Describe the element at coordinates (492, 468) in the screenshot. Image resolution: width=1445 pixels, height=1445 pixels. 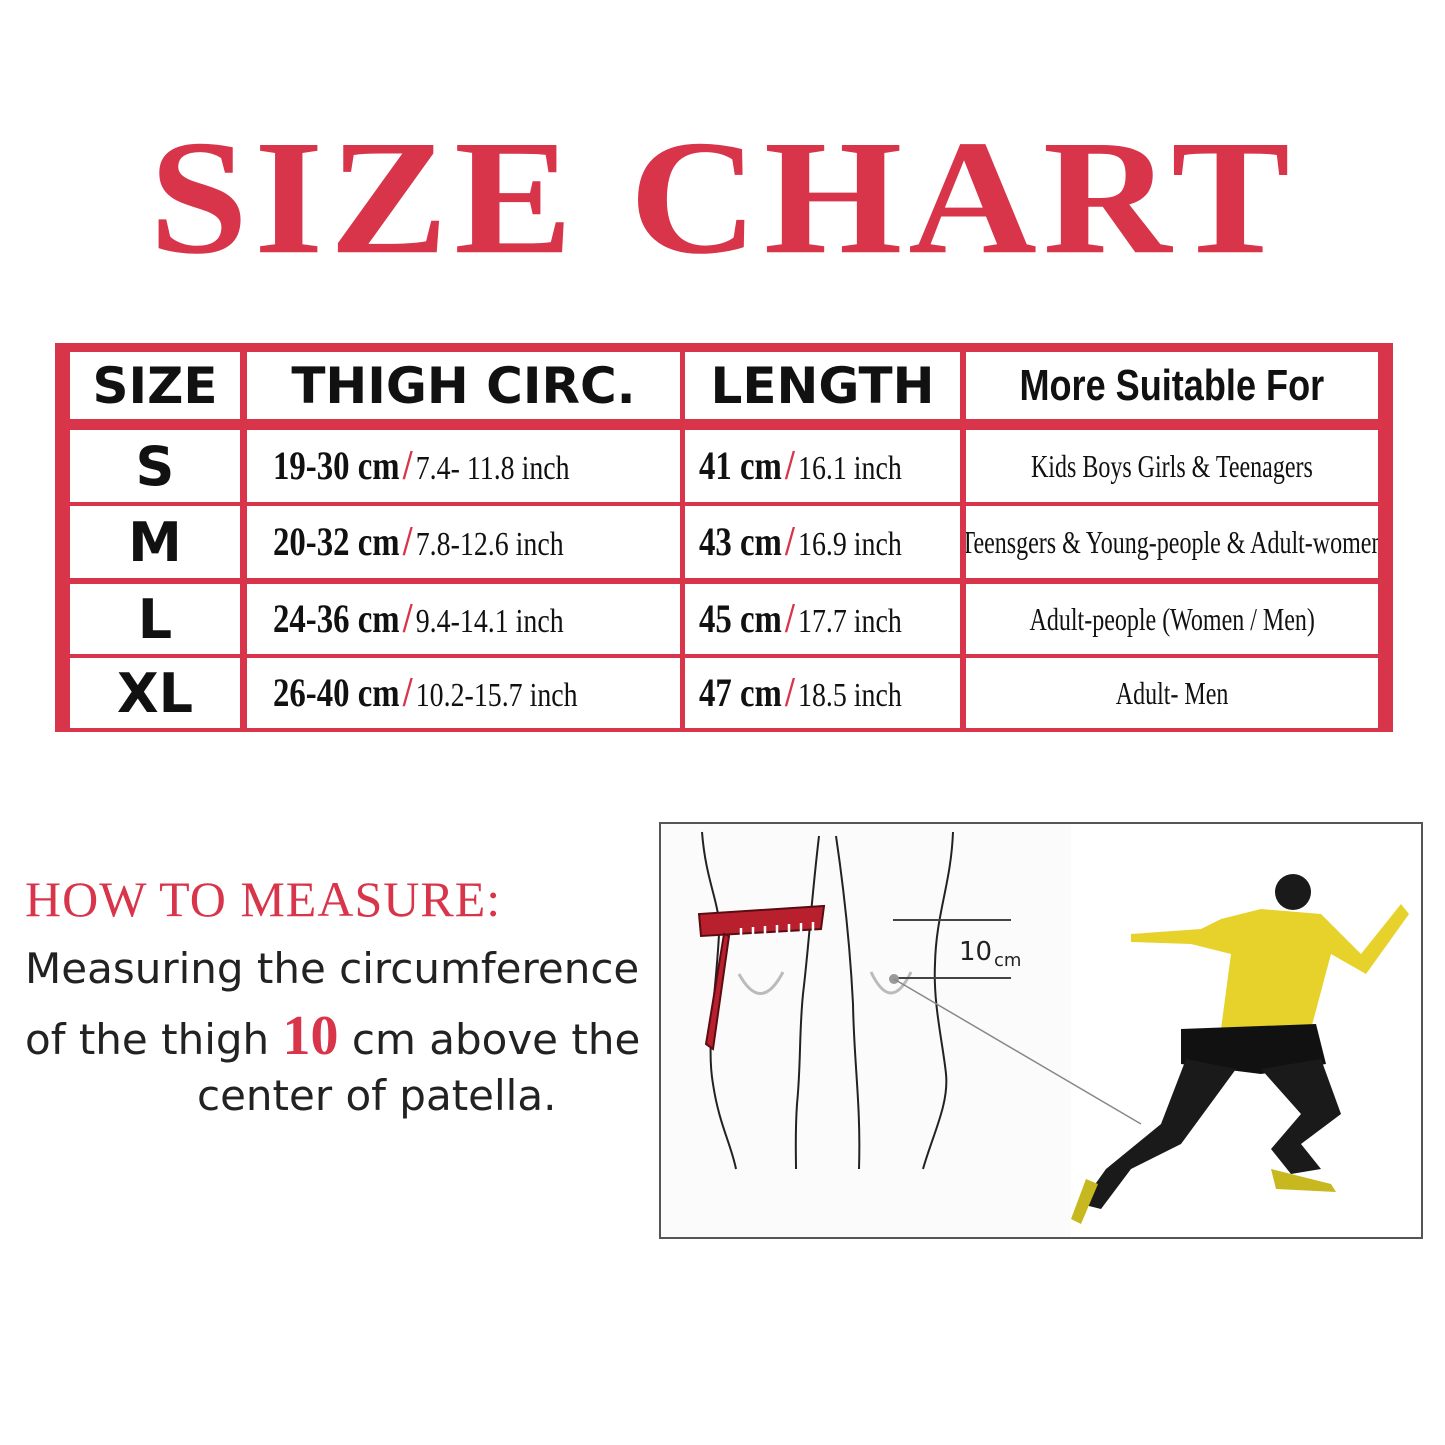
I see `thigh-inch: 7.4- 11.8 inch` at that location.